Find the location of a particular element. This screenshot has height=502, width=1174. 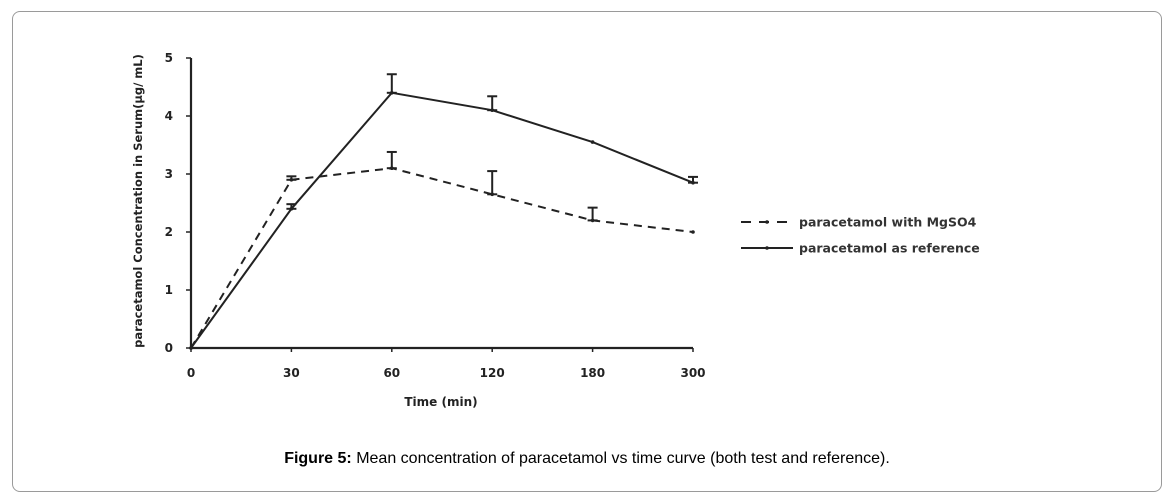

legend-item: paracetamol with MgSO4 is located at coordinates (859, 222).